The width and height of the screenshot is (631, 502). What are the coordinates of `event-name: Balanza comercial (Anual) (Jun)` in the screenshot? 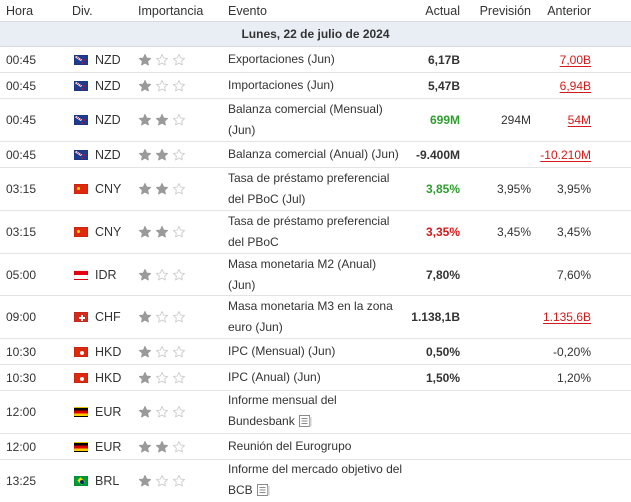 It's located at (317, 154).